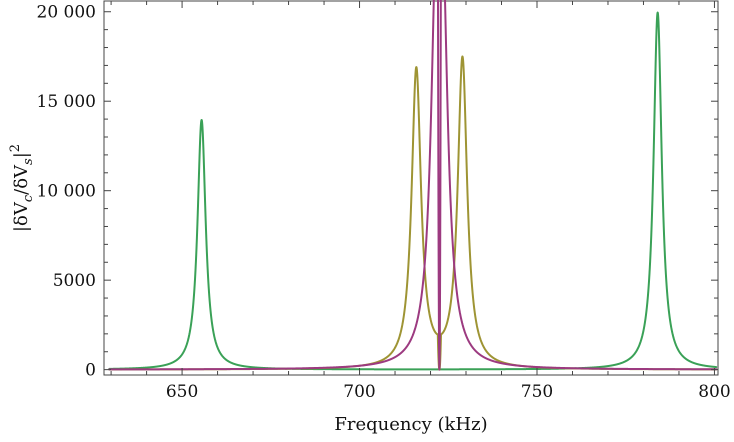 This screenshot has height=442, width=734. Describe the element at coordinates (359, 392) in the screenshot. I see `x-tick-label: 700` at that location.